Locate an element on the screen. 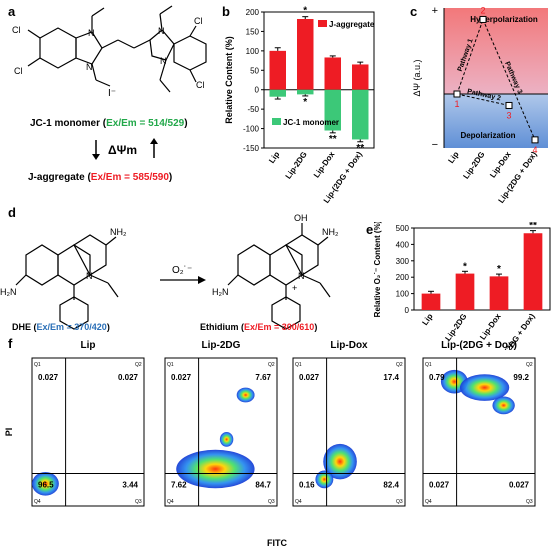  y-tick-label: 0 is located at coordinates (257, 90).